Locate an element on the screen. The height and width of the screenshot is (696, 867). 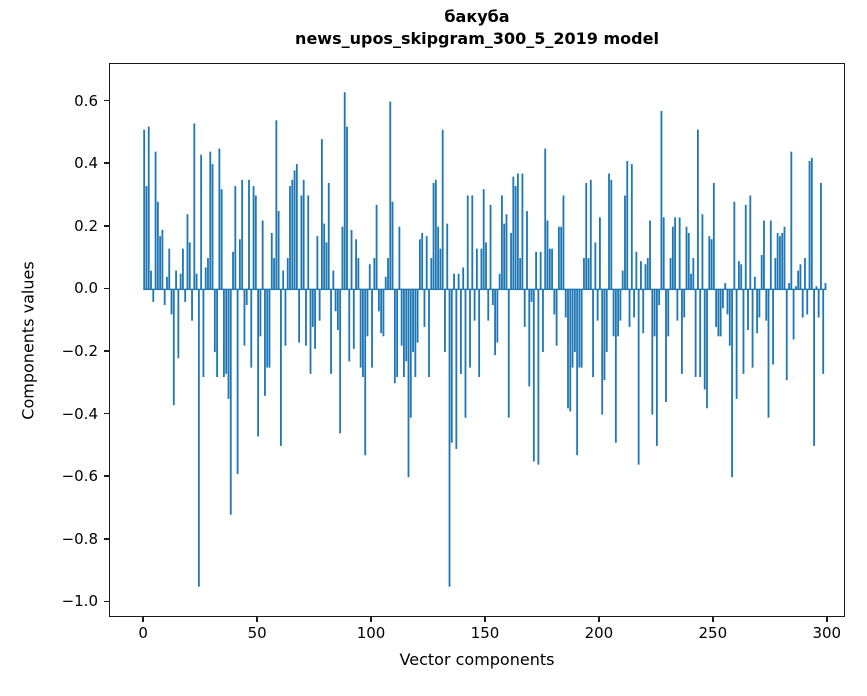
y-tick-mark-0.6 is located at coordinates (106, 100).